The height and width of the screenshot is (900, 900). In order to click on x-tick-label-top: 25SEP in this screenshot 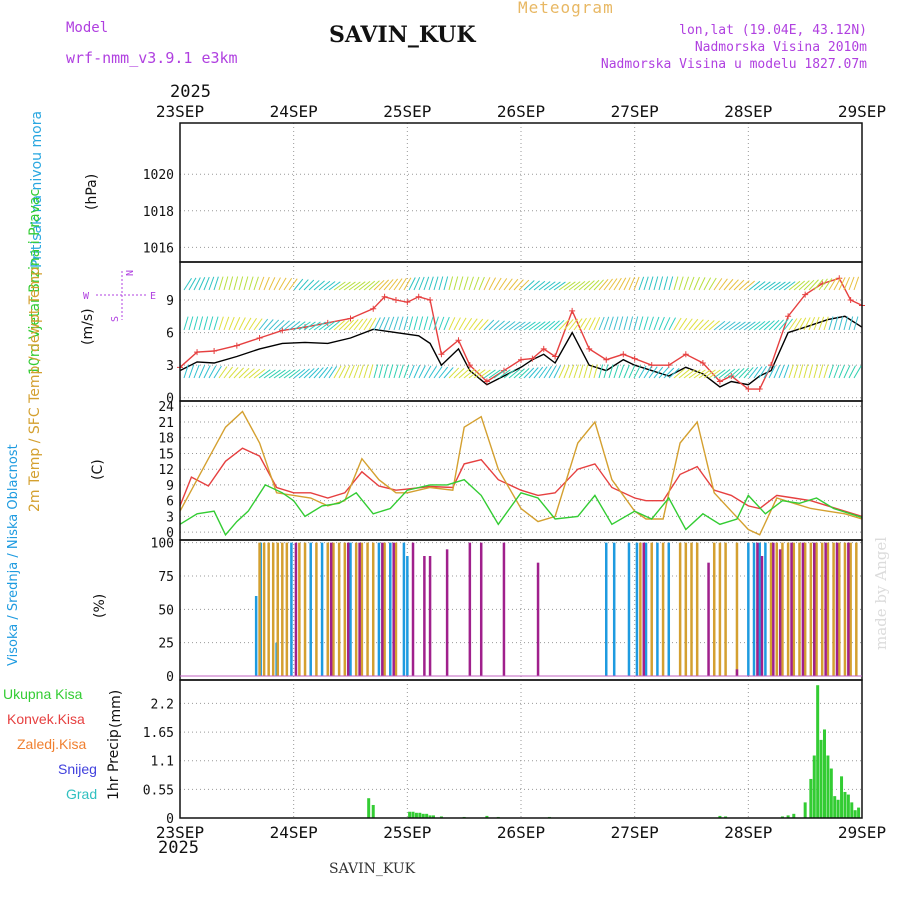, I will do `click(407, 111)`.